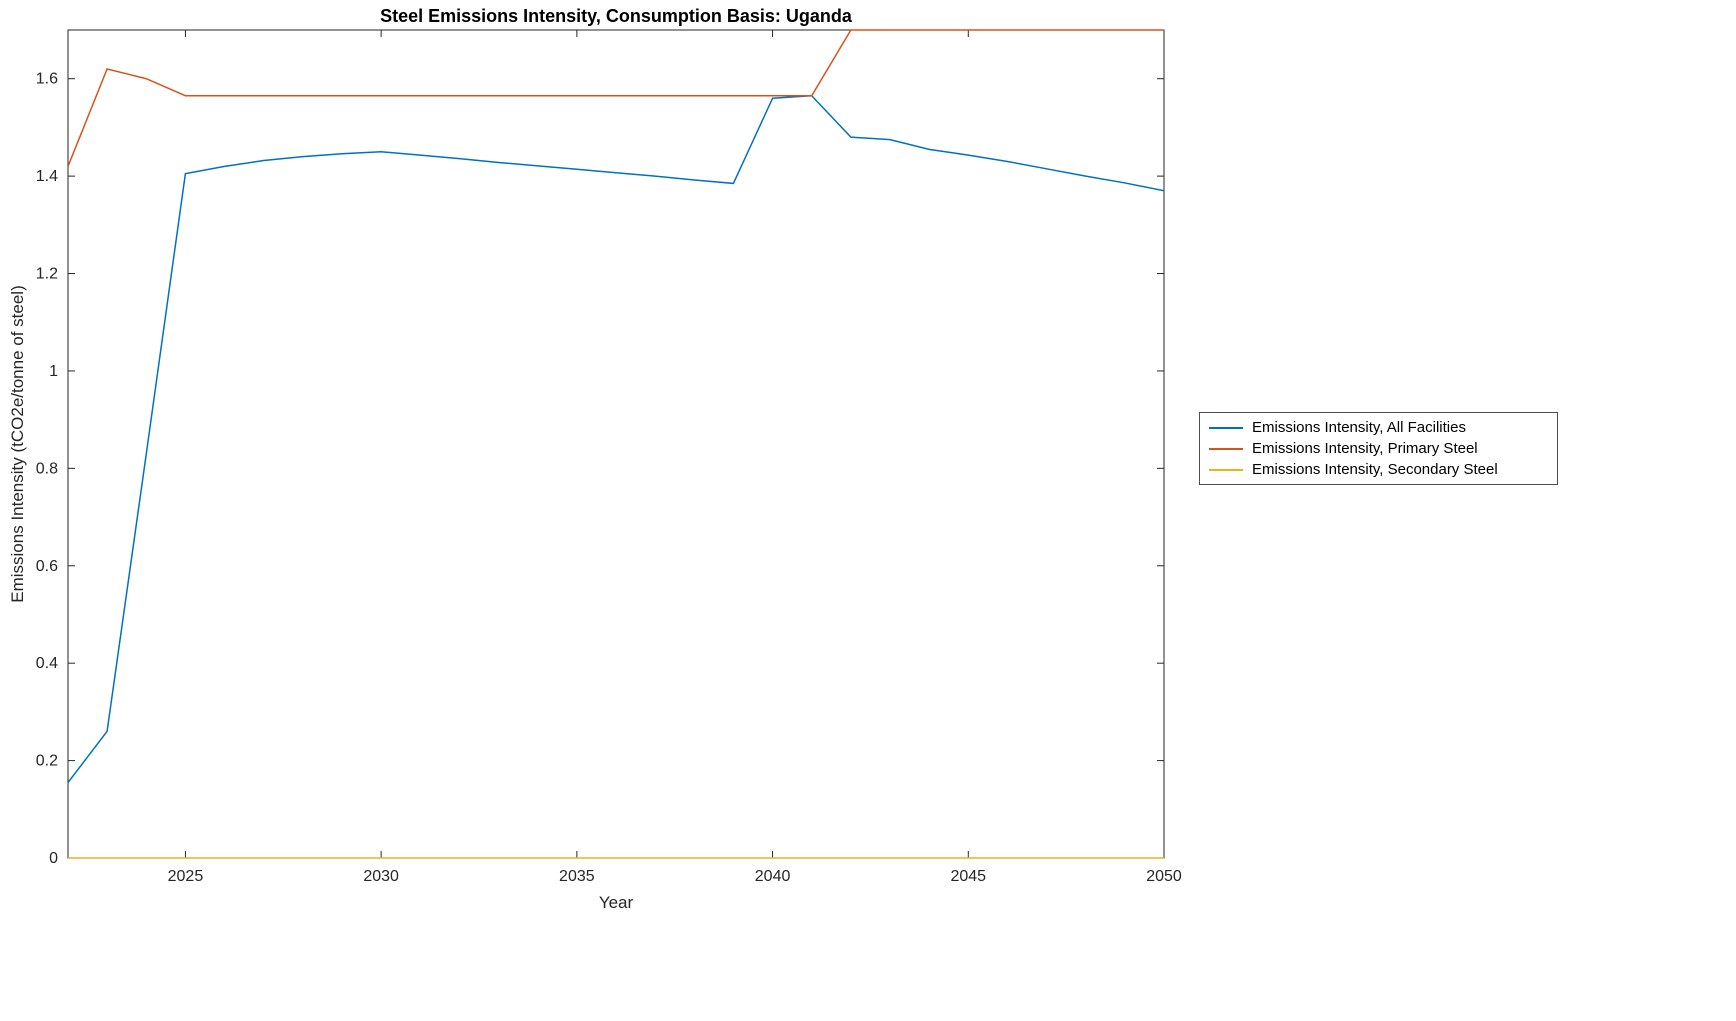 The width and height of the screenshot is (1736, 1021). Describe the element at coordinates (1359, 427) in the screenshot. I see `legend-label: Emissions Intensity, All Facilities` at that location.